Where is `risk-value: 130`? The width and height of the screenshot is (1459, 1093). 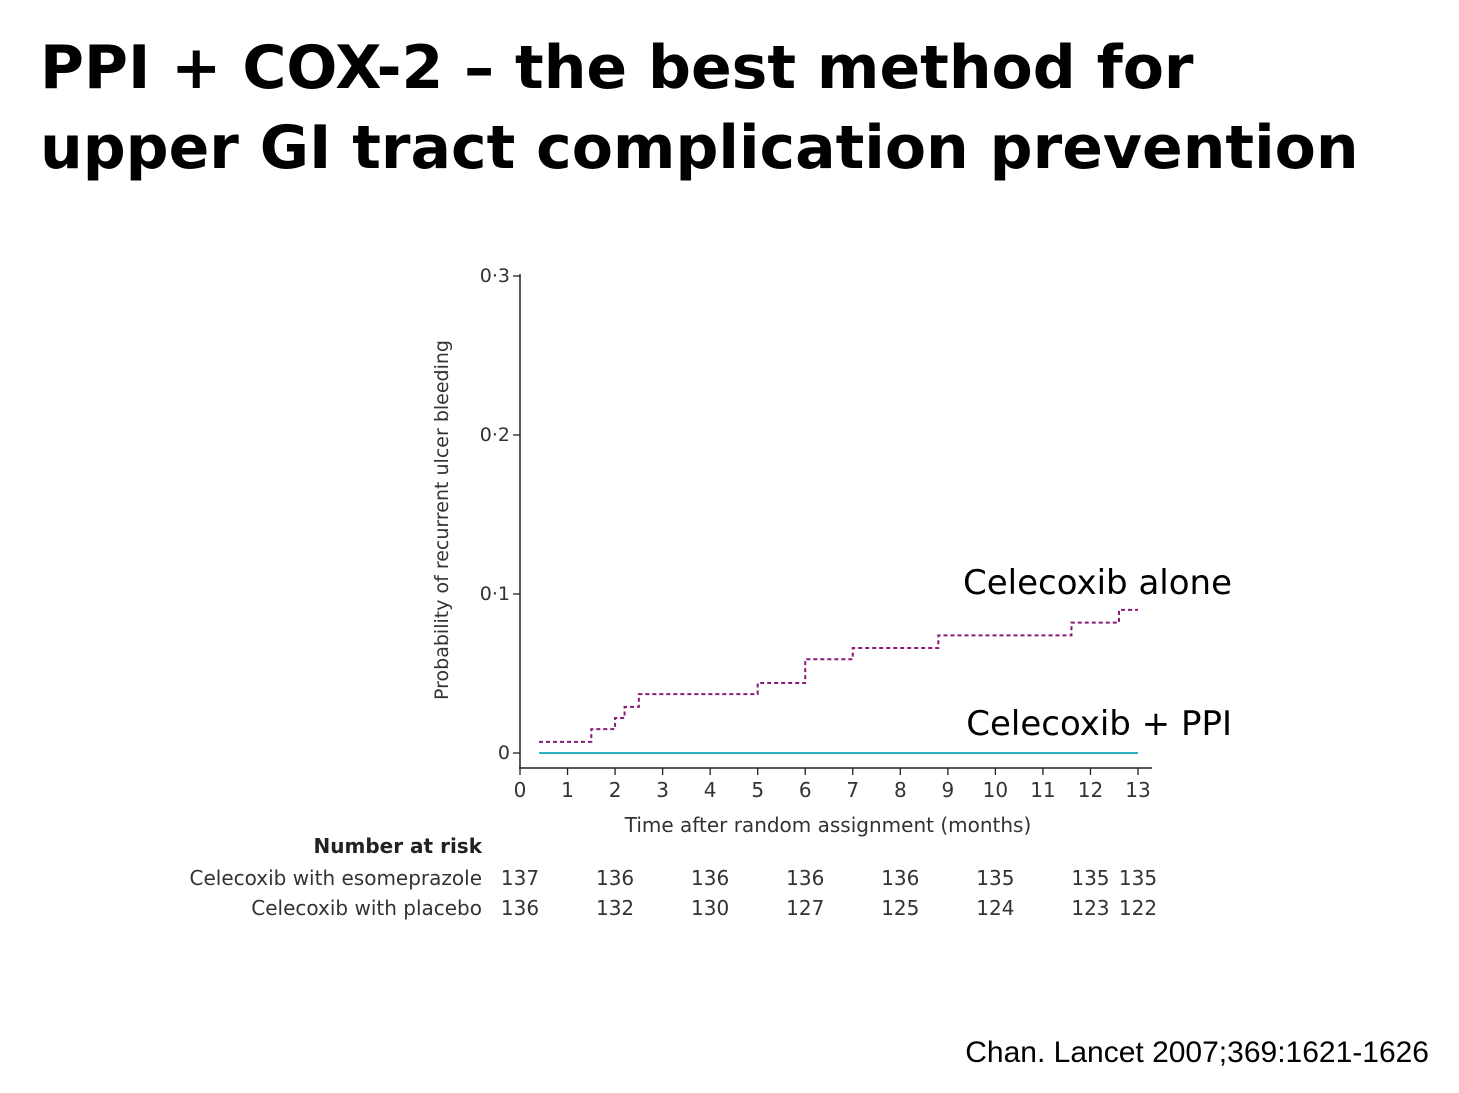 risk-value: 130 is located at coordinates (710, 908).